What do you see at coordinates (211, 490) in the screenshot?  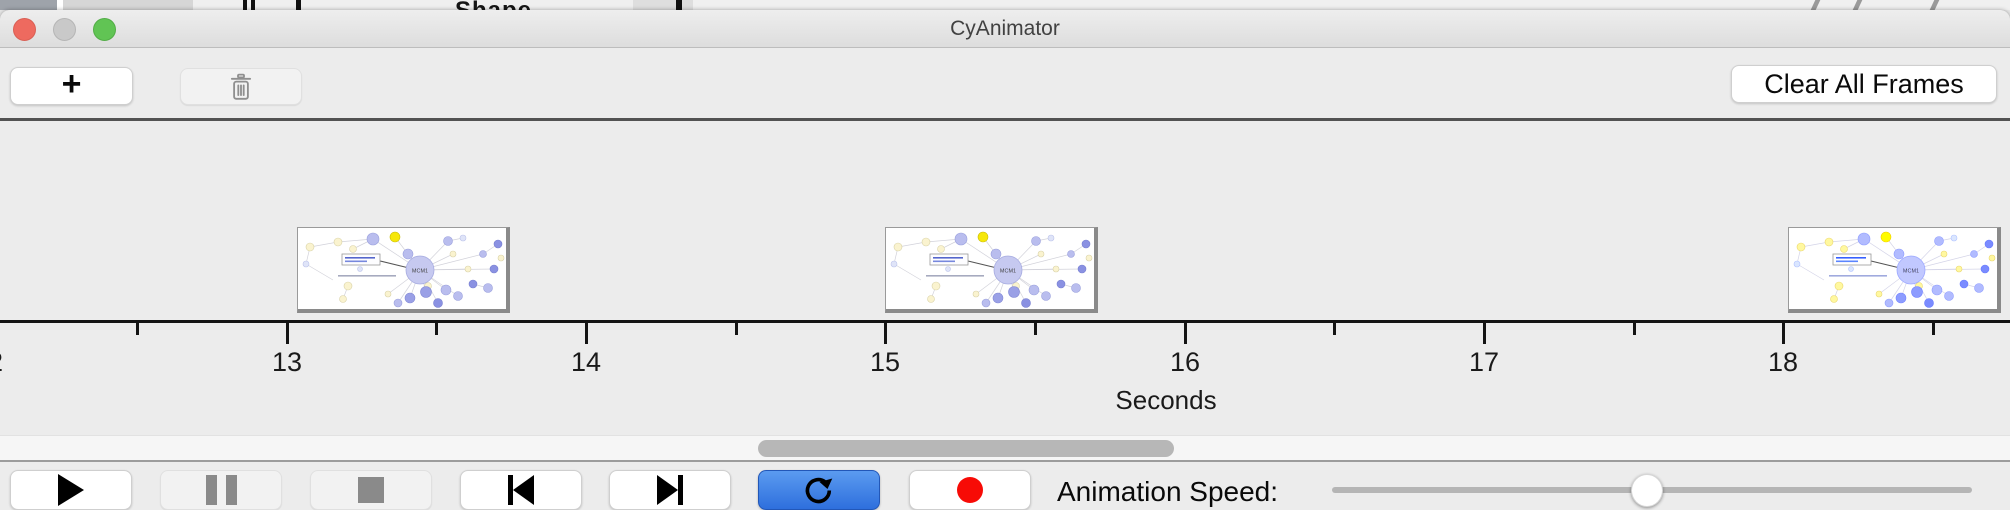 I see `pause-icon` at bounding box center [211, 490].